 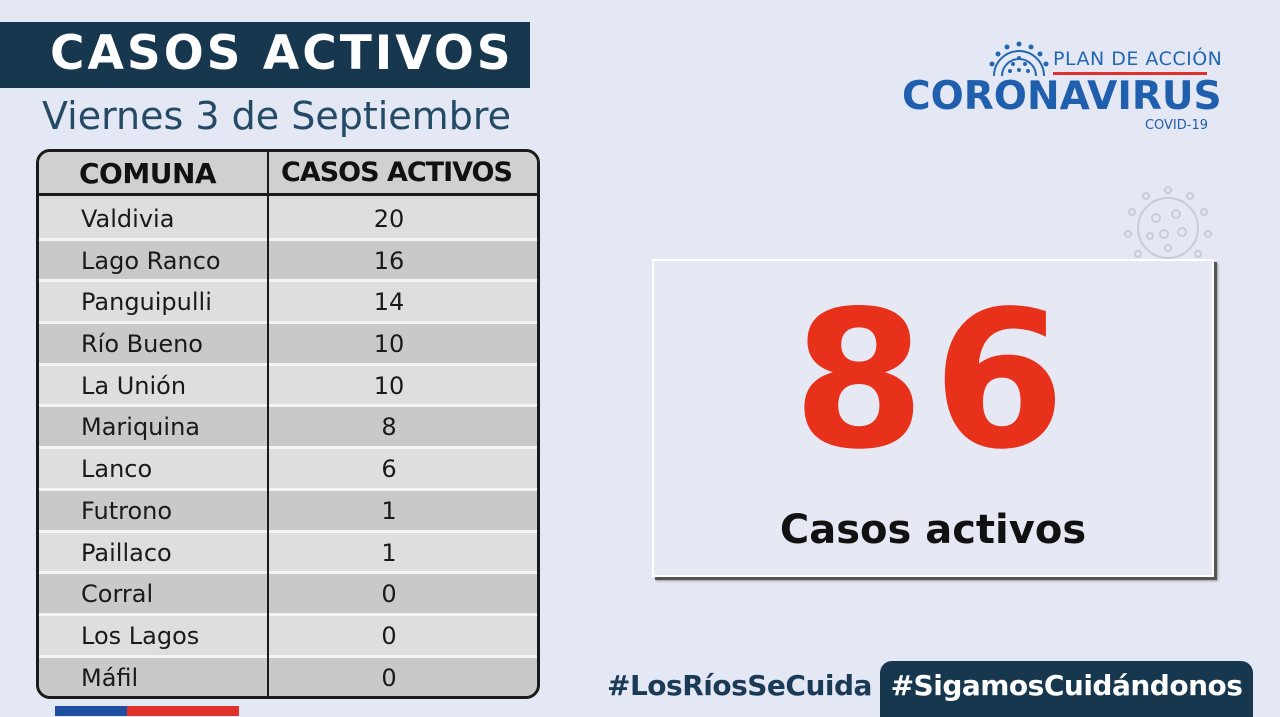 I want to click on flag-stripes, so click(x=147, y=711).